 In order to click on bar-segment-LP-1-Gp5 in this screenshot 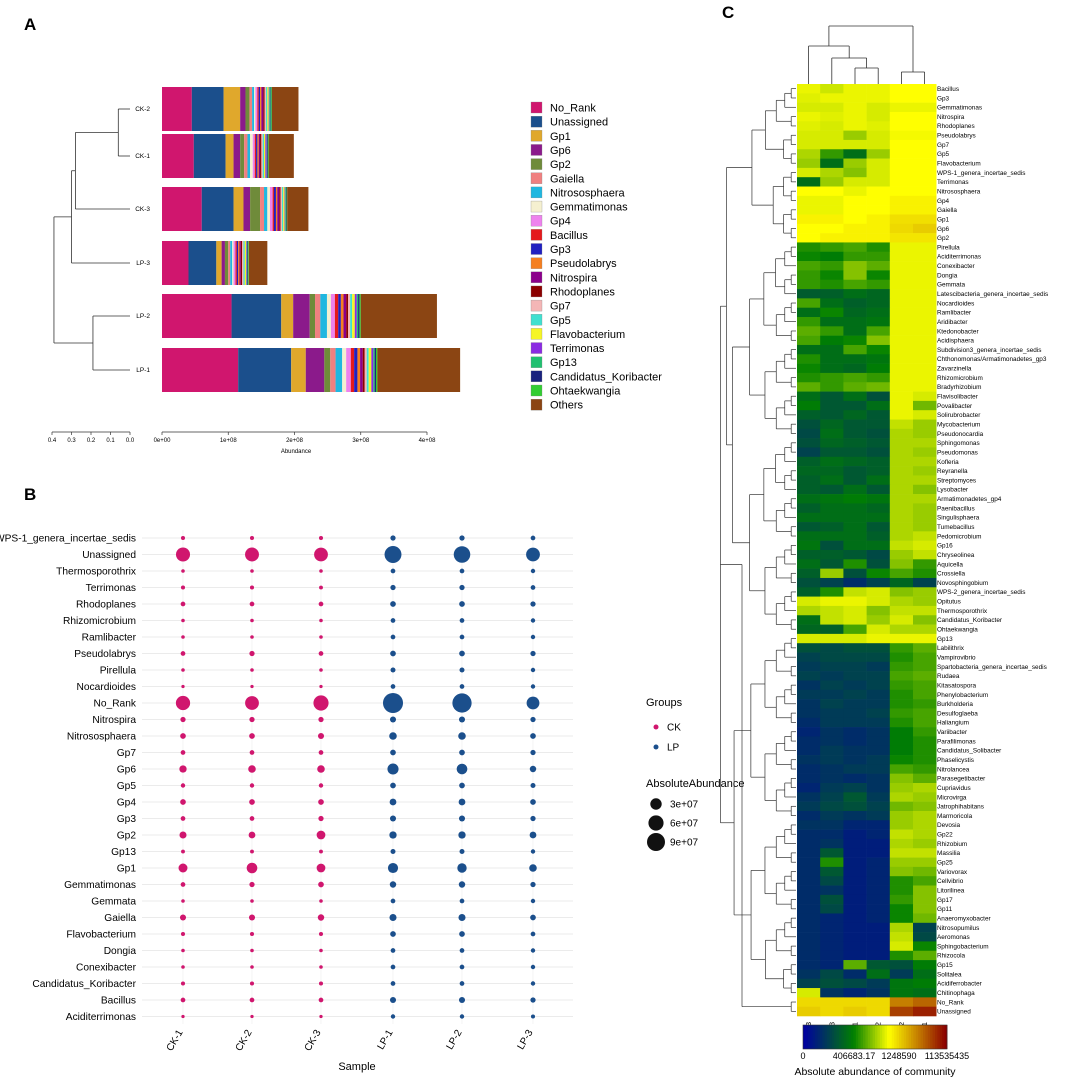, I will do `click(367, 370)`.